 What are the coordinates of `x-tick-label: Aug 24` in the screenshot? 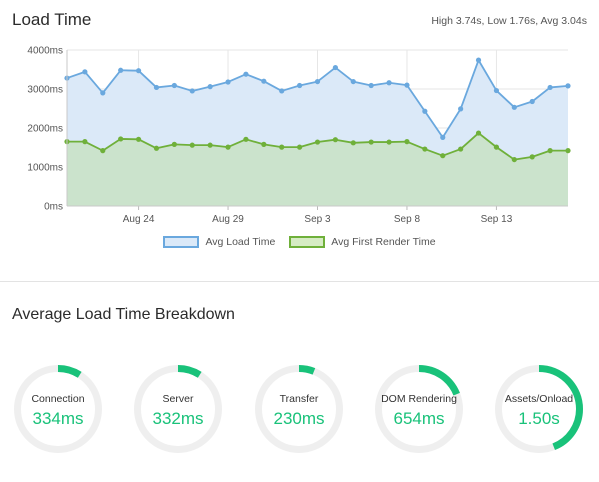 It's located at (139, 219).